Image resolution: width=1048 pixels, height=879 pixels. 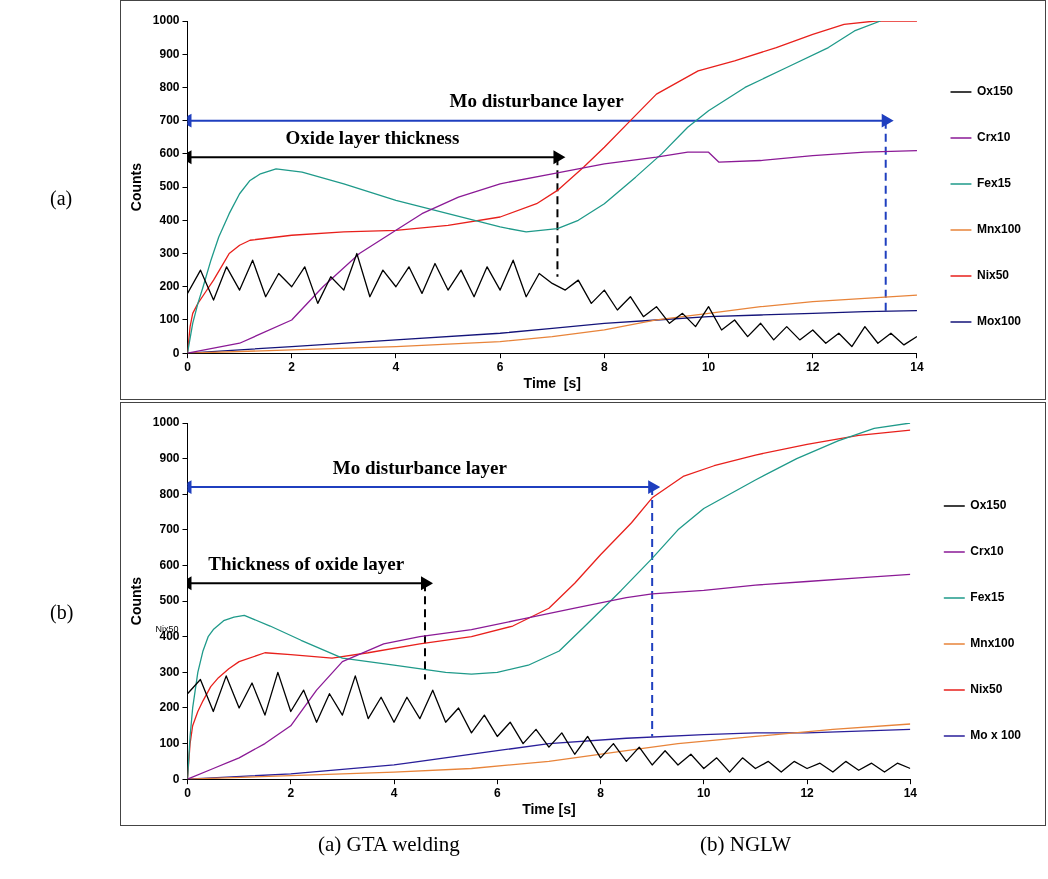 What do you see at coordinates (372, 137) in the screenshot?
I see `annotation: Oxide layer thickness` at bounding box center [372, 137].